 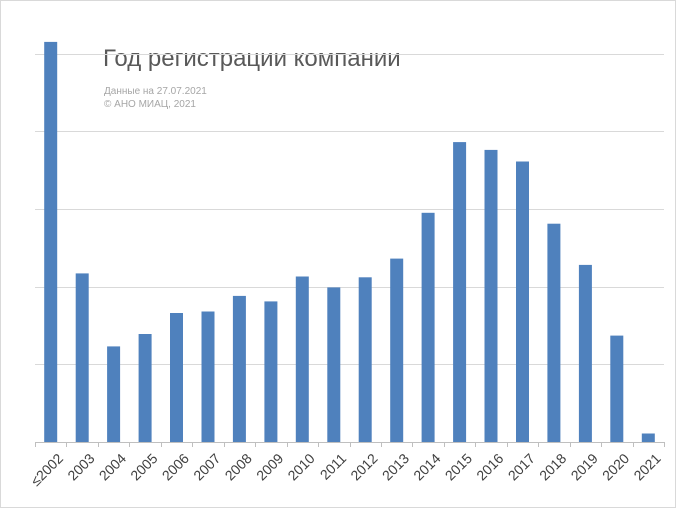 What do you see at coordinates (269, 466) in the screenshot?
I see `x-tick-label-2009: 2009` at bounding box center [269, 466].